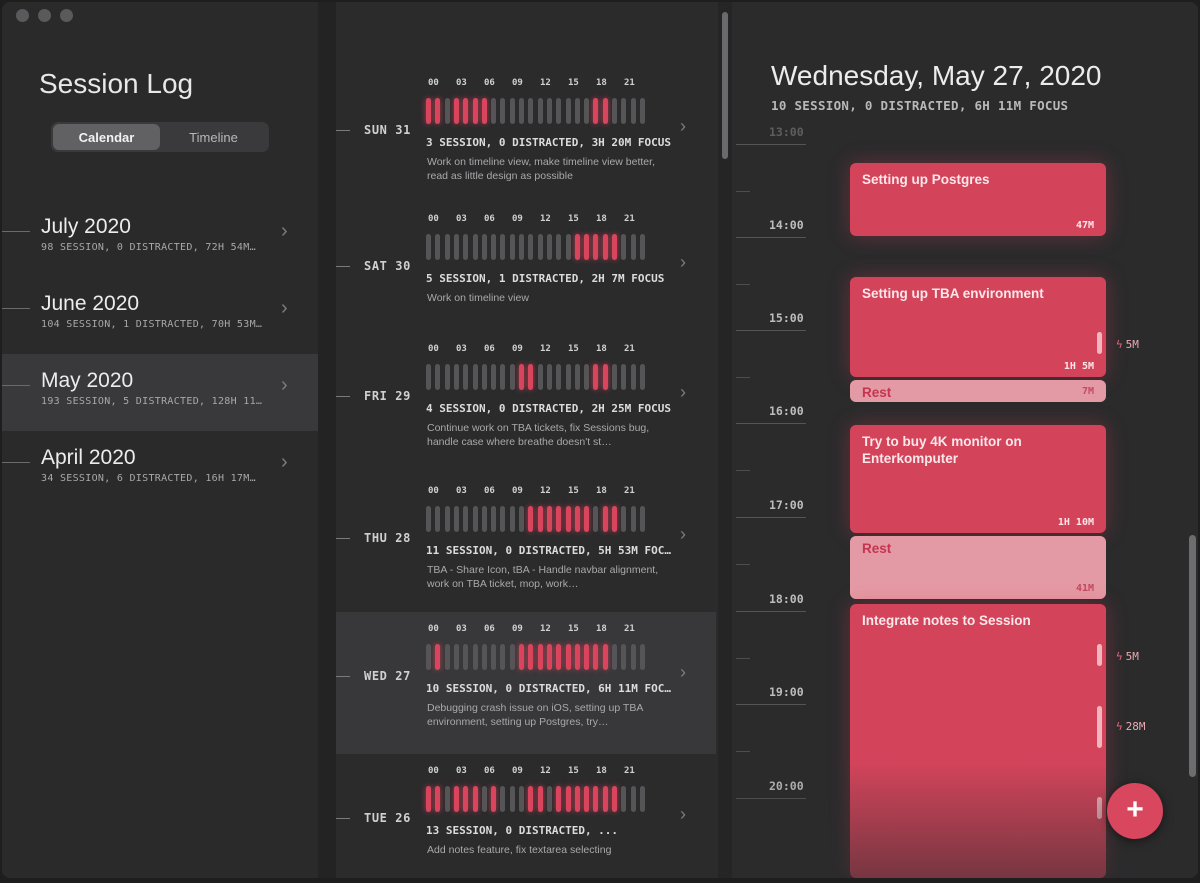 Image resolution: width=1200 pixels, height=883 pixels. Describe the element at coordinates (725, 440) in the screenshot. I see `day-list-scrollbar` at that location.